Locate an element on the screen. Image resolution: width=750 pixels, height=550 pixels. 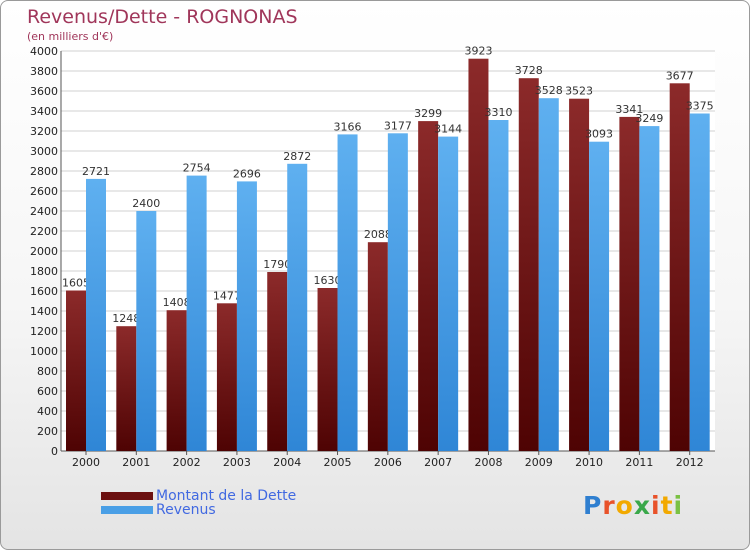
data-label-dette: 1408 is located at coordinates (177, 302).